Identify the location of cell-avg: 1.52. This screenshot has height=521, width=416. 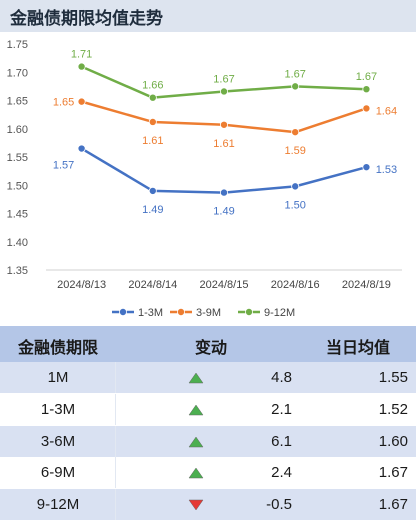
(393, 409).